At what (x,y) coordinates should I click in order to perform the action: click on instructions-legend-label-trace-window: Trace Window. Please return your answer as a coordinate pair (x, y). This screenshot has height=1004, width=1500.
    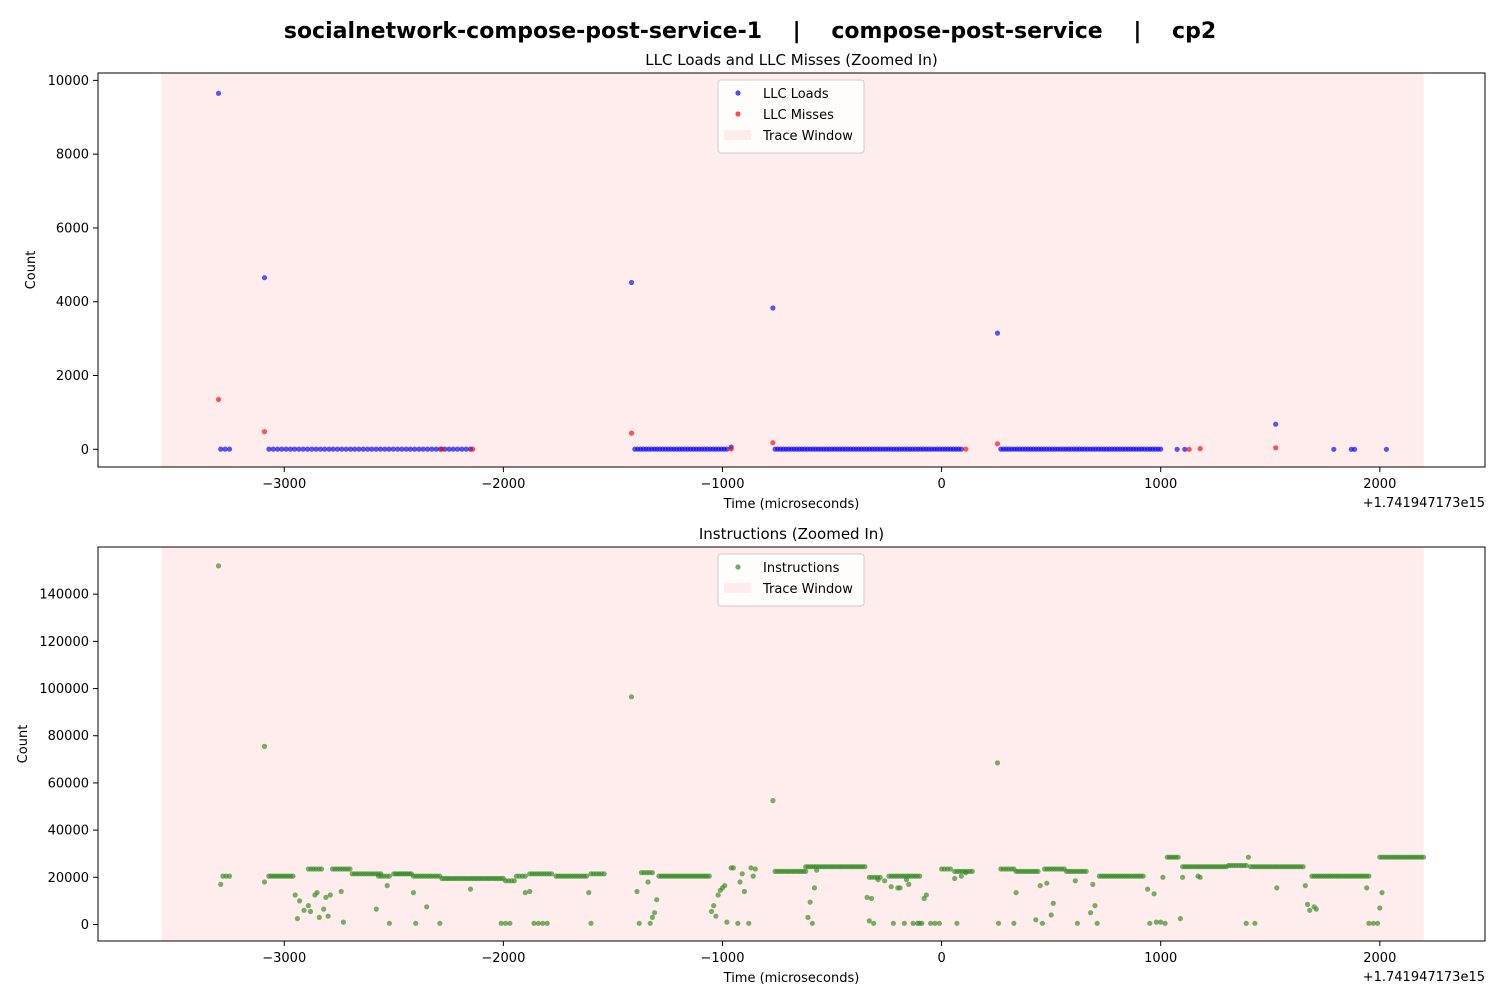
    Looking at the image, I should click on (807, 589).